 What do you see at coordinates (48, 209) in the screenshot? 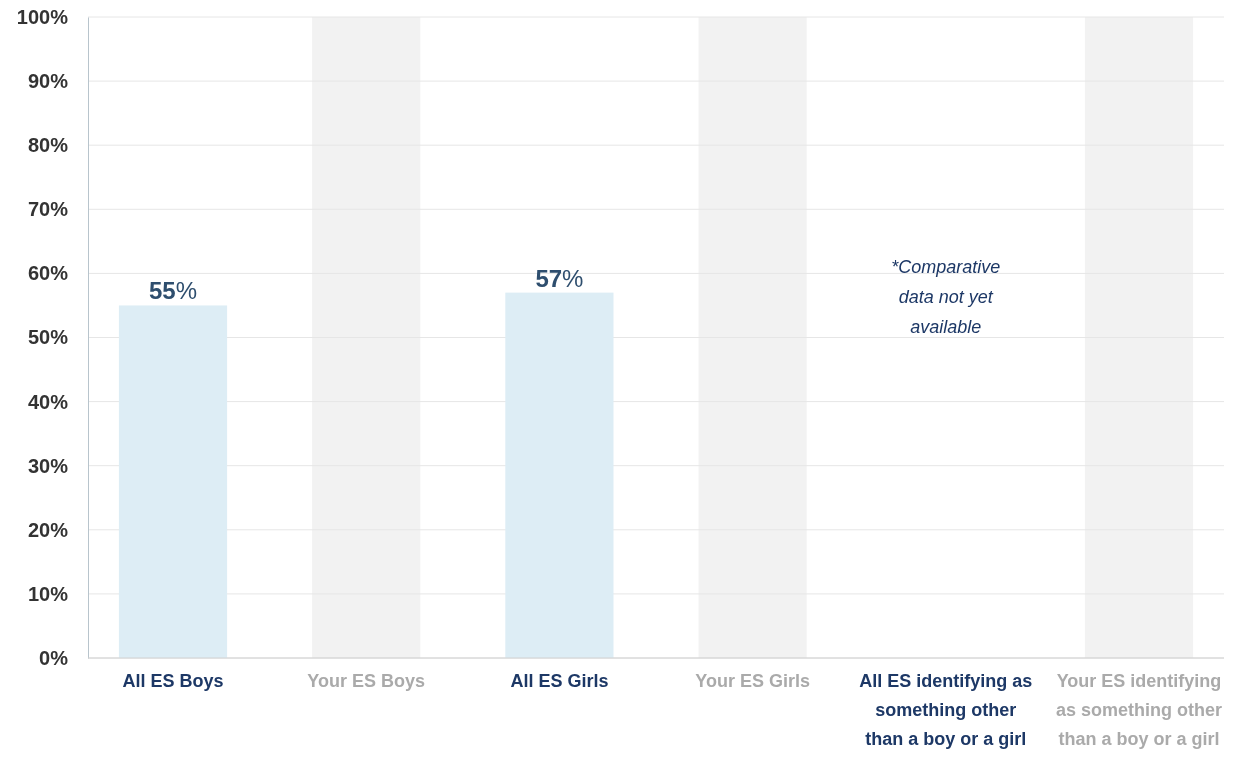
I see `y-tick-label: 70%` at bounding box center [48, 209].